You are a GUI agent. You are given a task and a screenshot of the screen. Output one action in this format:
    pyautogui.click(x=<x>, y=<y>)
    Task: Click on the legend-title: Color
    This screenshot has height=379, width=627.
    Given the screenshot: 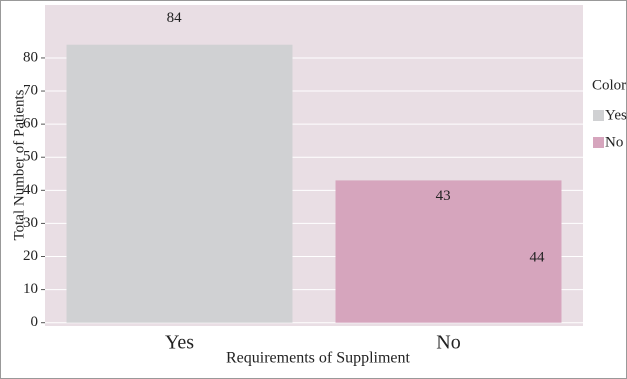 What is the action you would take?
    pyautogui.click(x=609, y=85)
    